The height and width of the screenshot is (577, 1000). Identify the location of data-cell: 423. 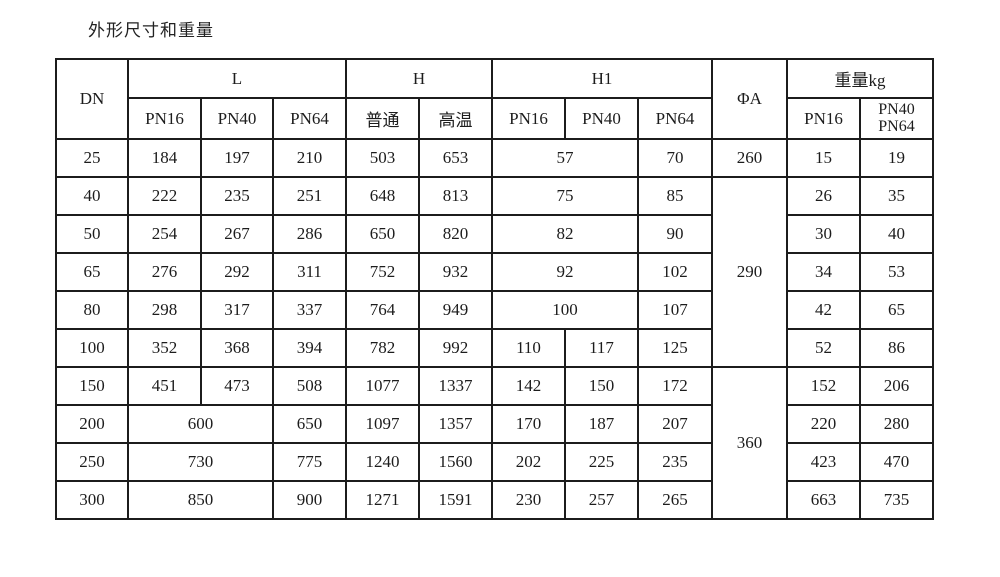
(823, 462).